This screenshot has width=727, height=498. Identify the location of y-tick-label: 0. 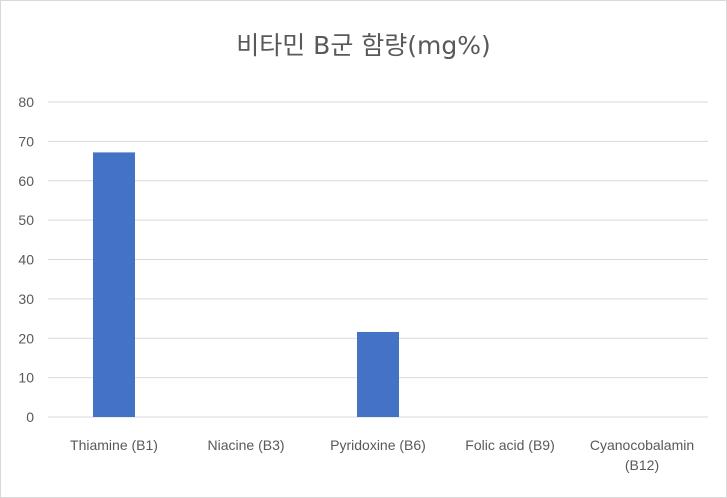
(30, 417).